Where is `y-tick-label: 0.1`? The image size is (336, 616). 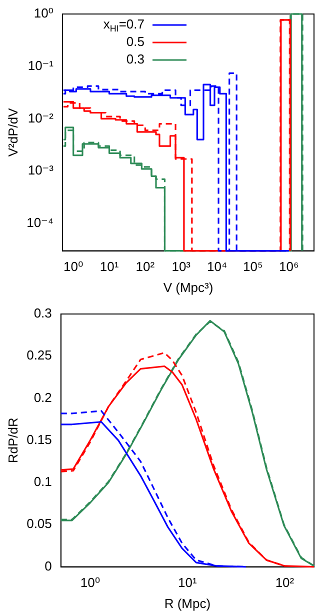 y-tick-label: 0.1 is located at coordinates (43, 482).